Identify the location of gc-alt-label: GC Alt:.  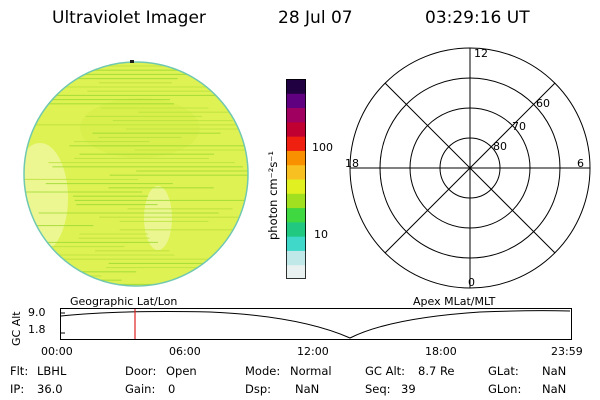
(385, 371).